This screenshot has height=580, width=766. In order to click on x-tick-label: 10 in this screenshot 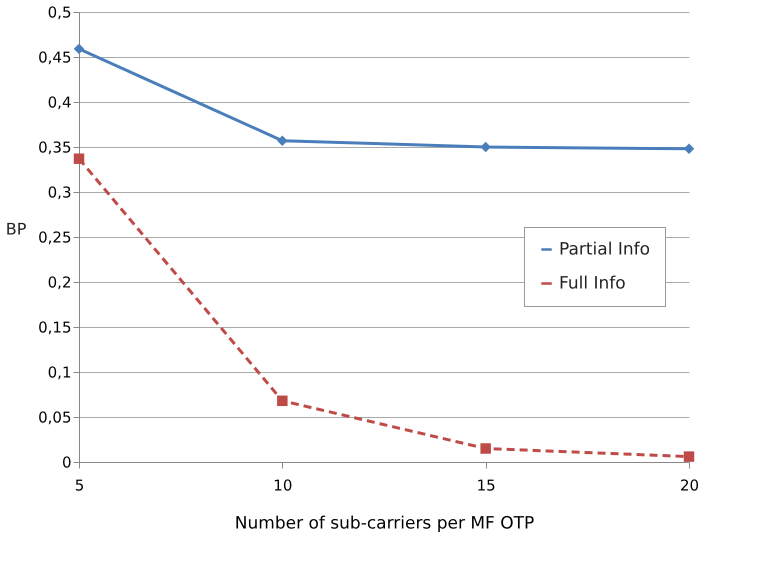, I will do `click(282, 485)`.